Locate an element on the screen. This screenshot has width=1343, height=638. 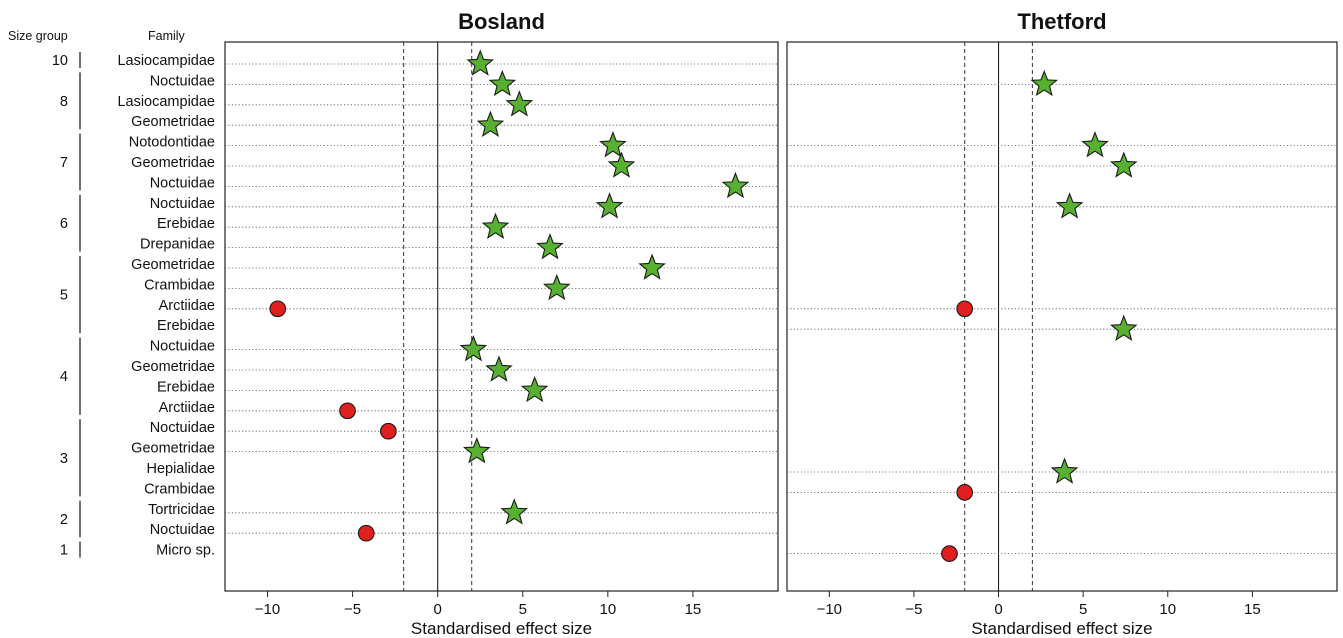
size-group-label: 4 is located at coordinates (64, 377).